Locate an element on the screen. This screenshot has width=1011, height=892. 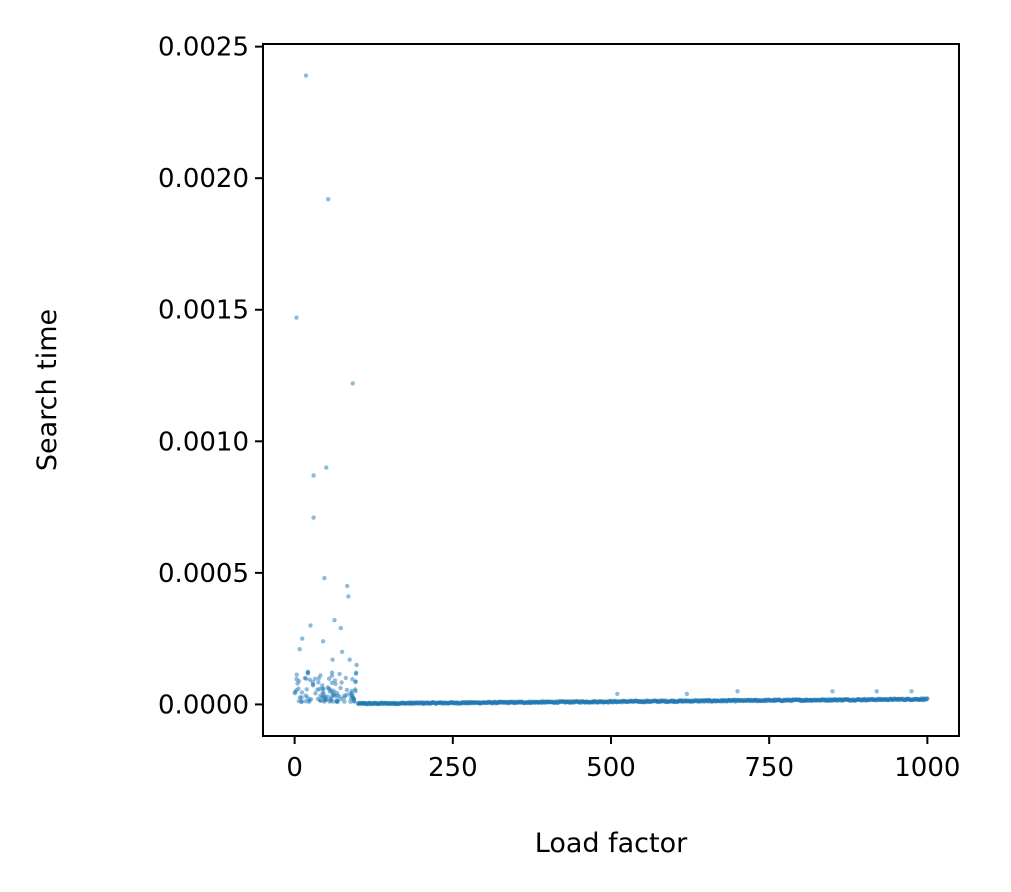
y-axis: 0.0000 0.0005 0.0010 0.0015 0.0020 0.0025 is located at coordinates (210, 376).